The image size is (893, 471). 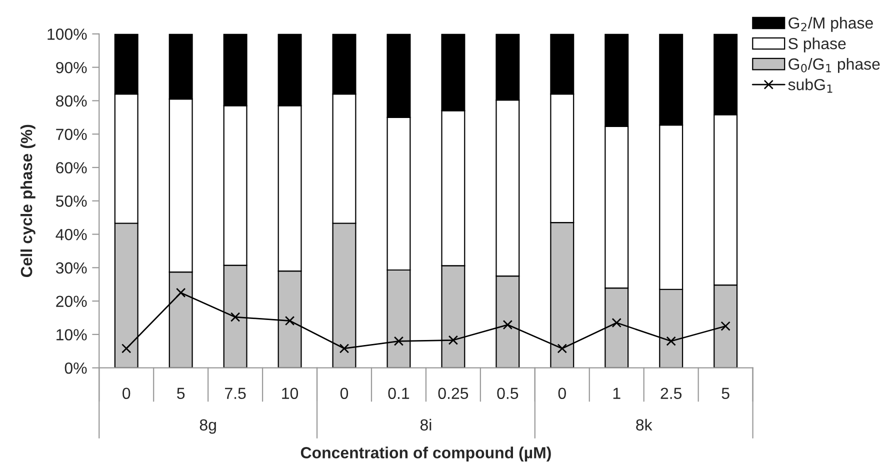 What do you see at coordinates (290, 394) in the screenshot?
I see `x-tick-label: 10` at bounding box center [290, 394].